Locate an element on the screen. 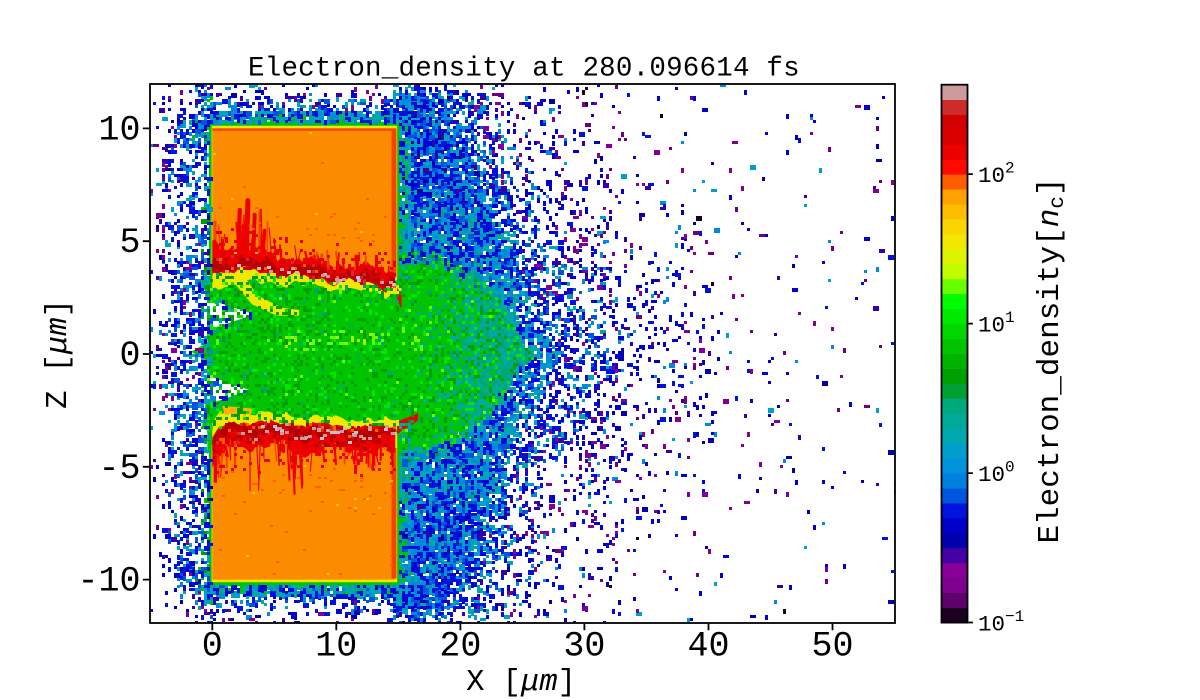 The height and width of the screenshot is (700, 1200). svg-text: Z [μm] is located at coordinates (59, 354).